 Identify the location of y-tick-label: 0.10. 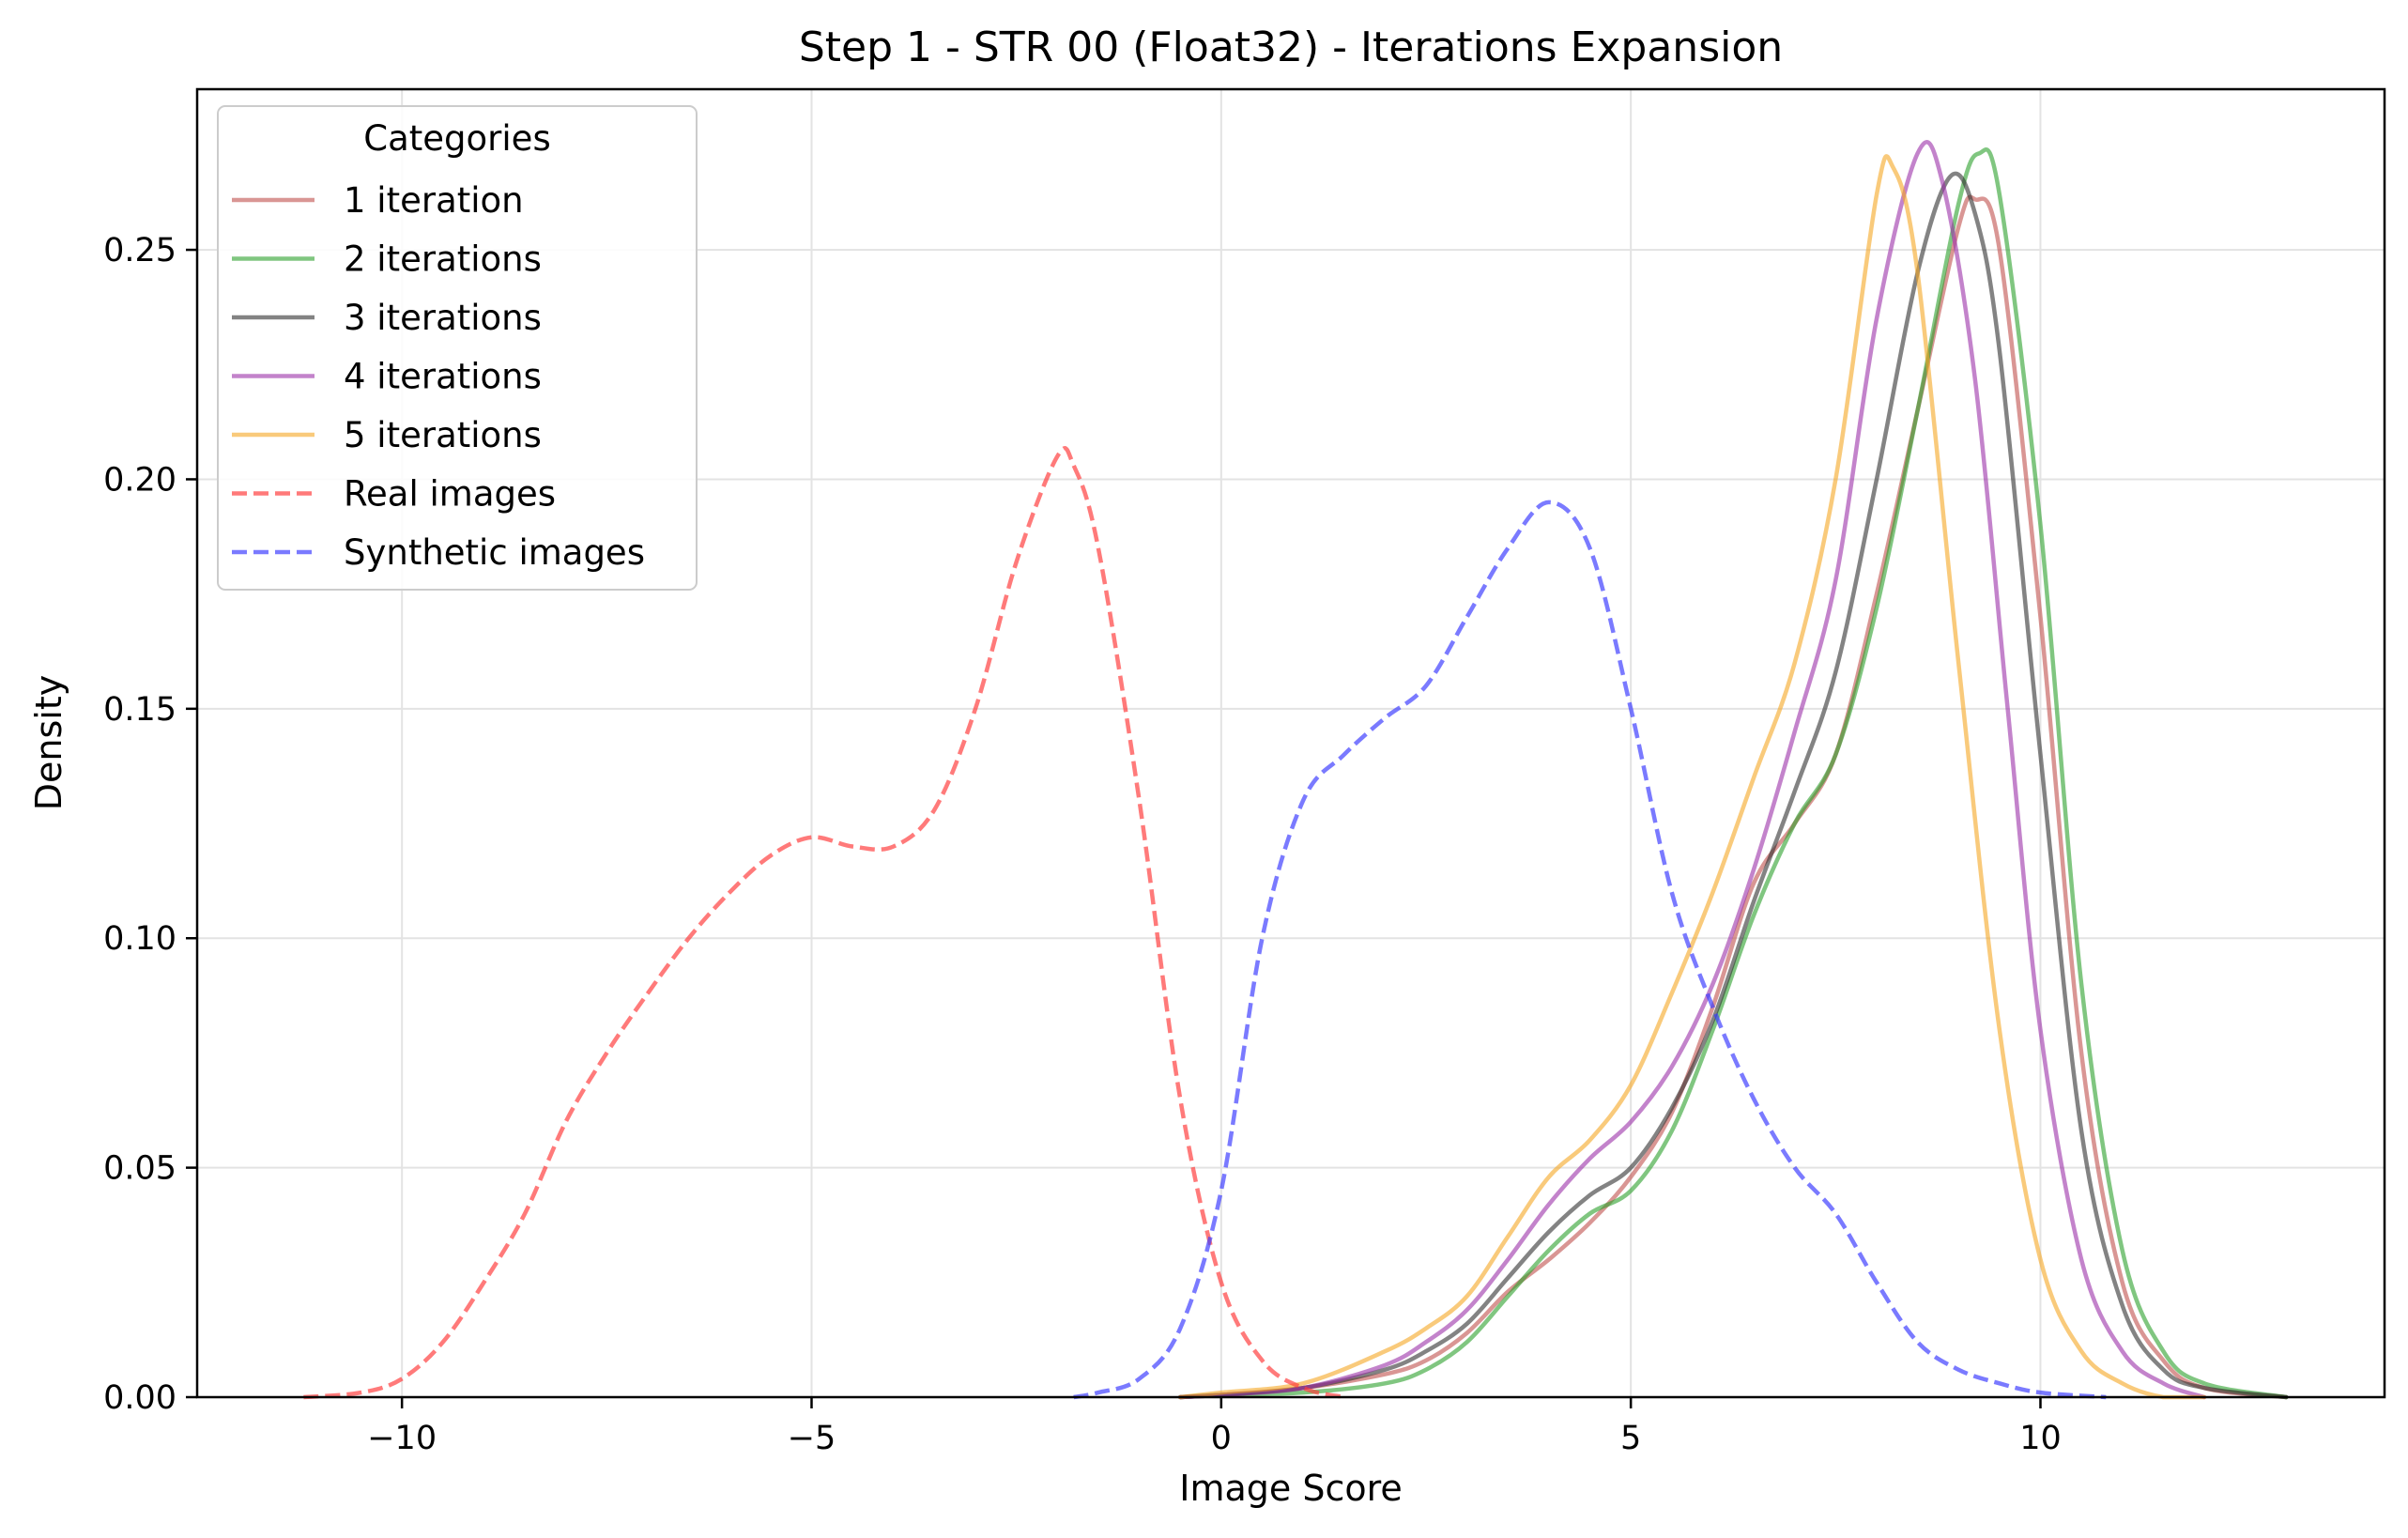
(140, 939).